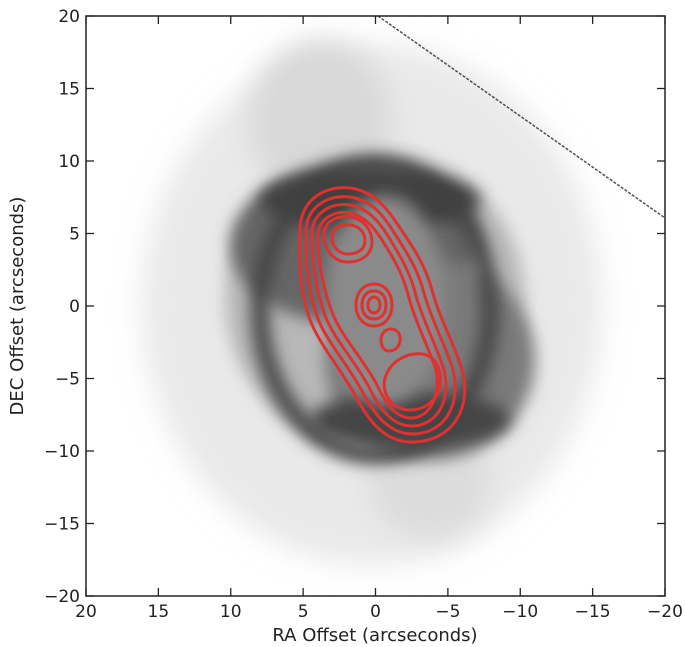  I want to click on x-tick-label: −10, so click(520, 612).